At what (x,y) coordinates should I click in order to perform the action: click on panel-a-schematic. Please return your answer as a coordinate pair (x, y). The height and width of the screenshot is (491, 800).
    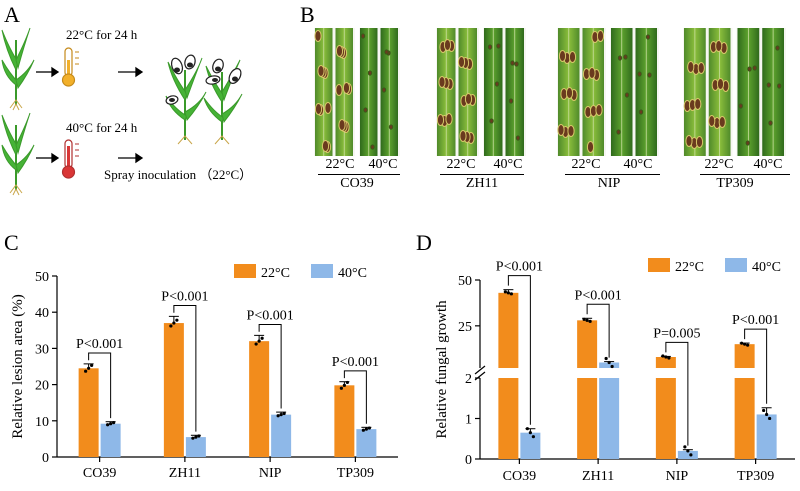
    Looking at the image, I should click on (122, 111).